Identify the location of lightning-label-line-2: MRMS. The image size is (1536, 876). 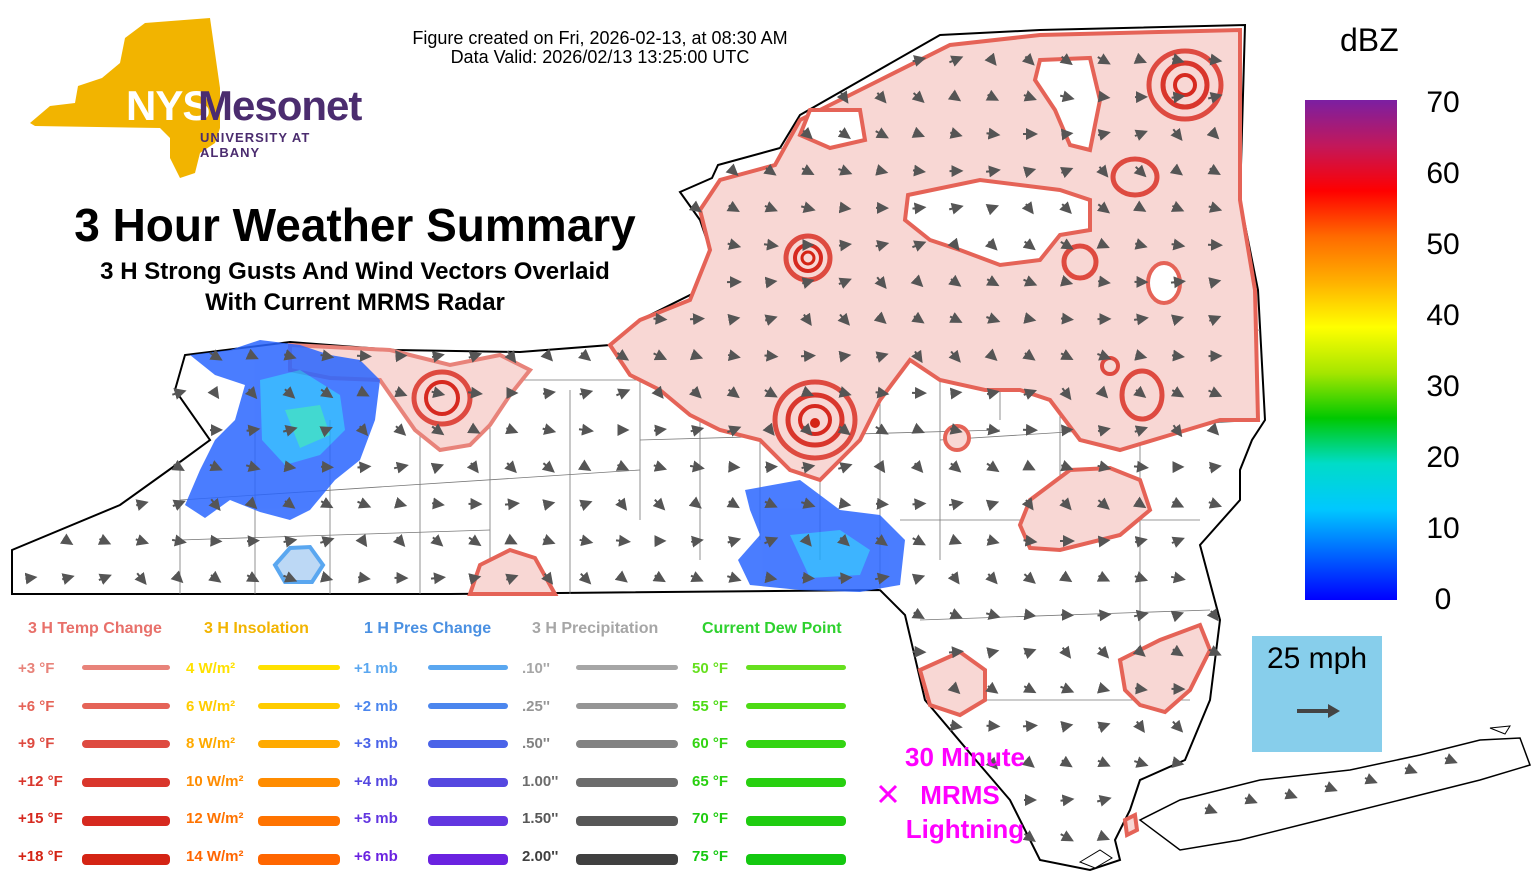
(960, 795).